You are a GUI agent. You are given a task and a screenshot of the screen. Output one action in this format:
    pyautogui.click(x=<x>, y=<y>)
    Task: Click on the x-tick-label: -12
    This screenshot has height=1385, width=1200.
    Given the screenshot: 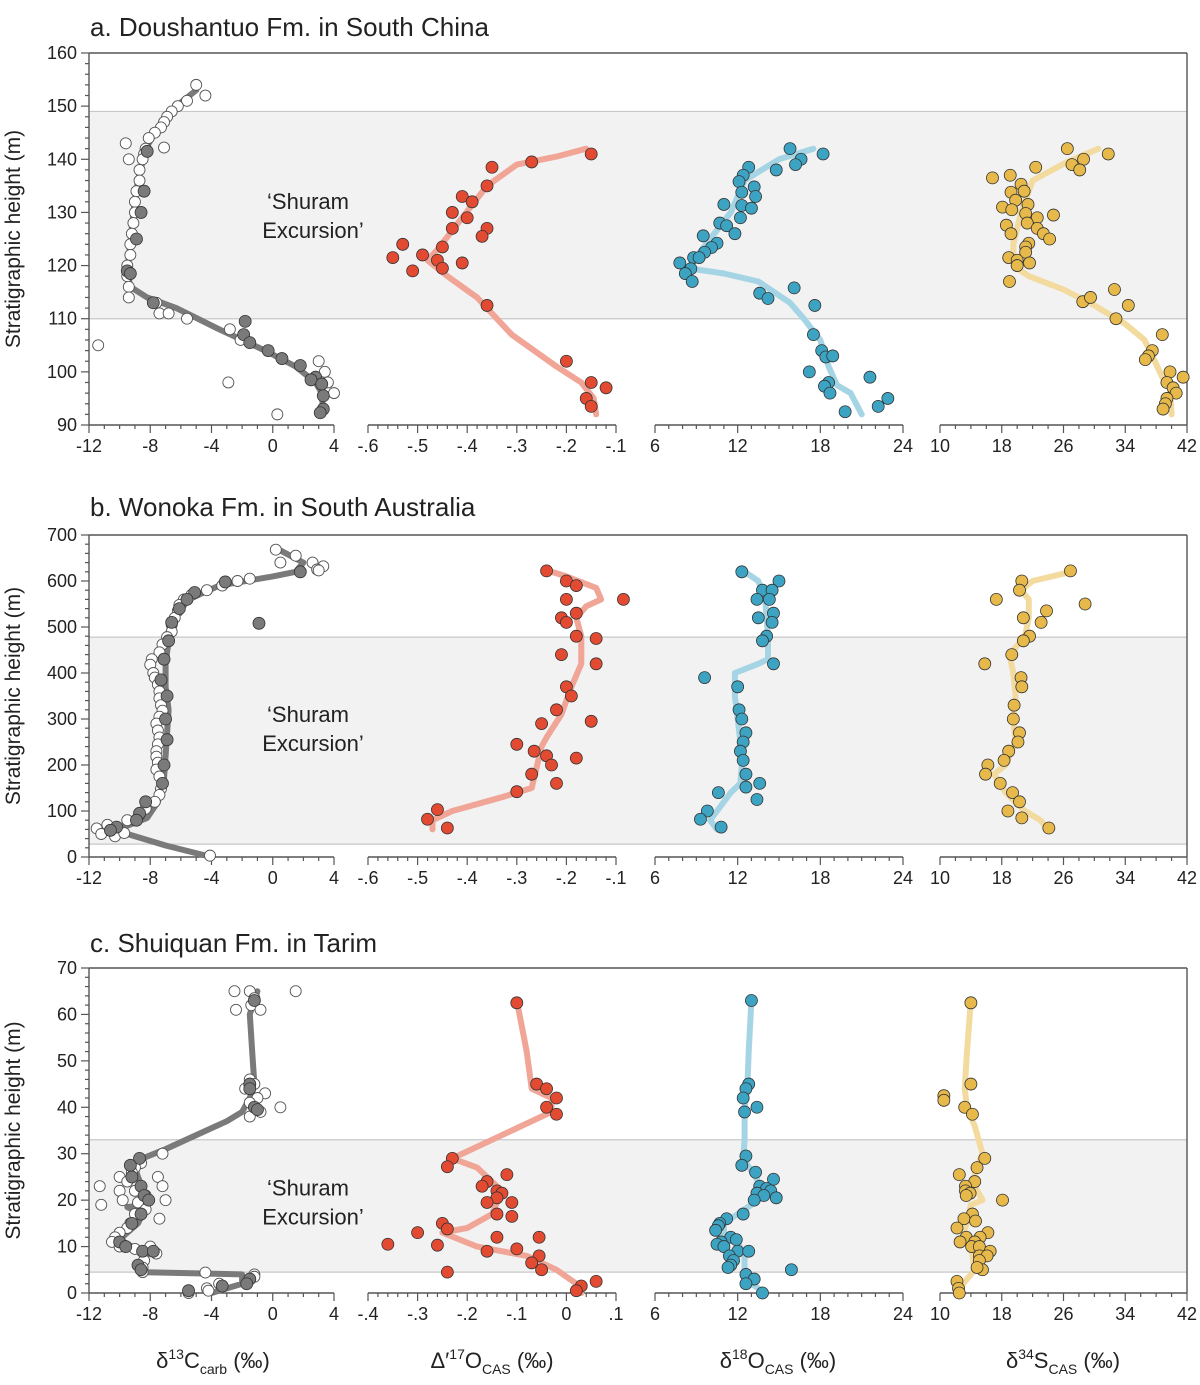 What is the action you would take?
    pyautogui.click(x=89, y=1314)
    